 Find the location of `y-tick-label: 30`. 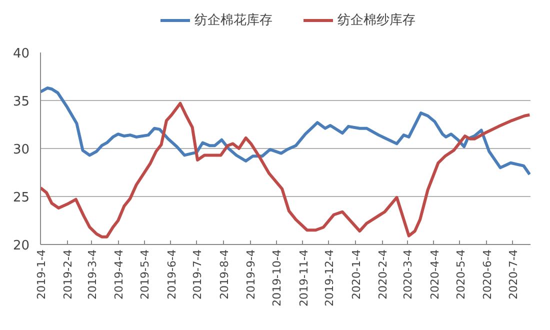

y-tick-label: 30 is located at coordinates (21, 150).